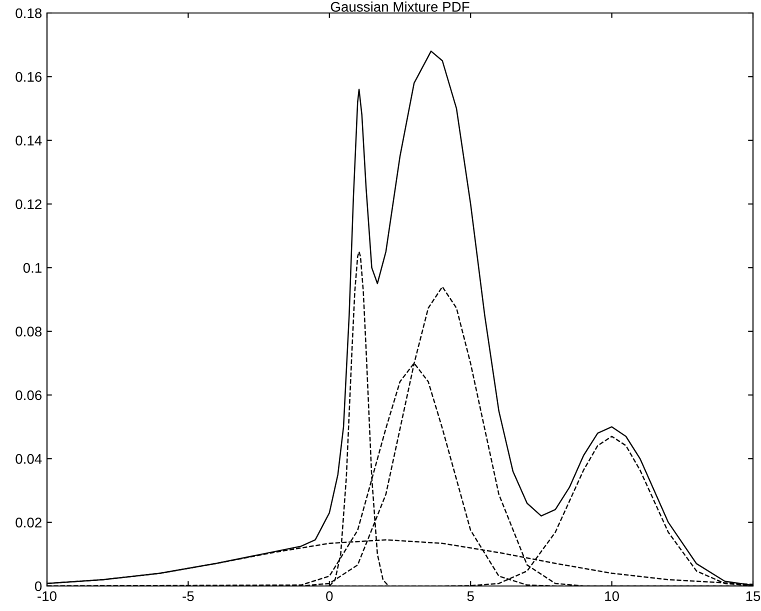  Describe the element at coordinates (29, 77) in the screenshot. I see `y-tick-label: 0.16` at that location.